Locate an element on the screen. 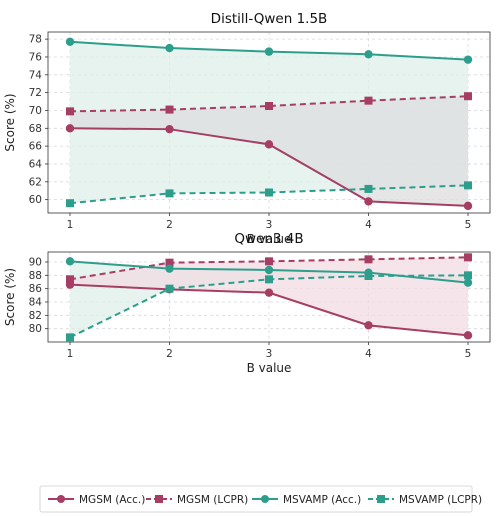  y-tick-label: 82 is located at coordinates (35, 316).